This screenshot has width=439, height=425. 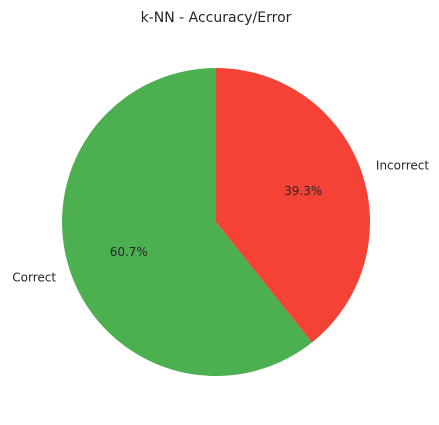 I want to click on slice-label-incorrect: Incorrect, so click(x=402, y=166).